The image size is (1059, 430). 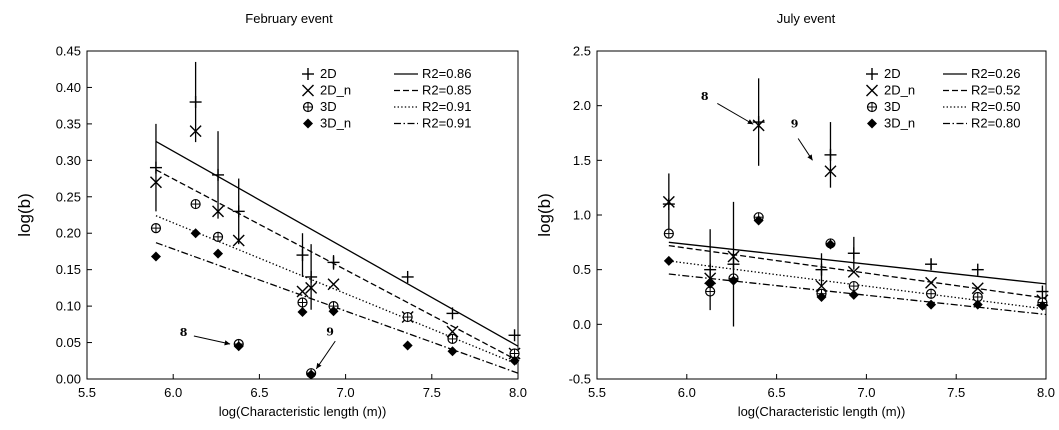 What do you see at coordinates (68, 269) in the screenshot?
I see `y-tick-label: 0.15` at bounding box center [68, 269].